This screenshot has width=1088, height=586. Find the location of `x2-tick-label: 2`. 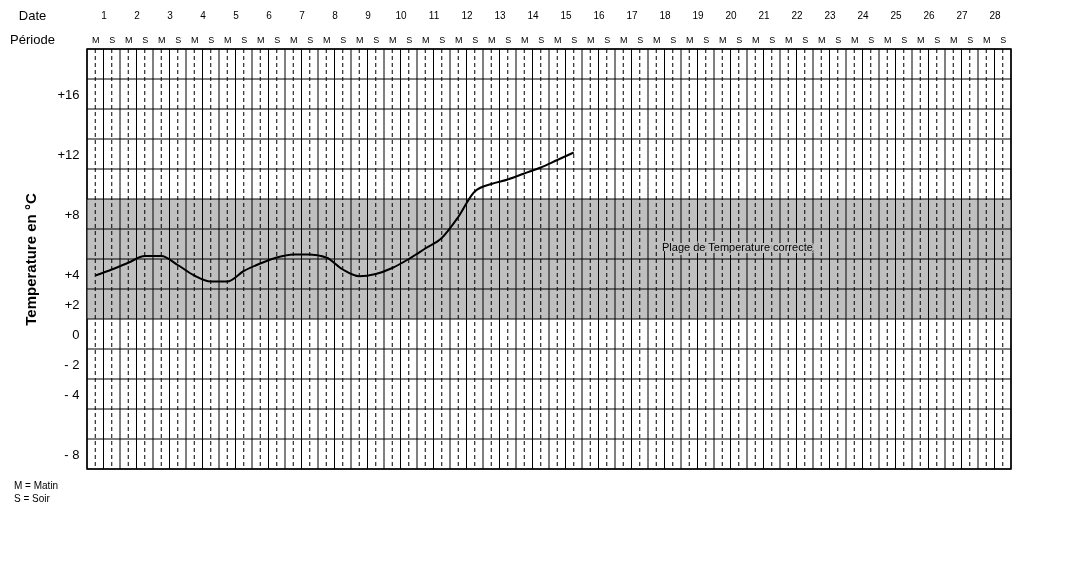

x2-tick-label: 2 is located at coordinates (137, 15).